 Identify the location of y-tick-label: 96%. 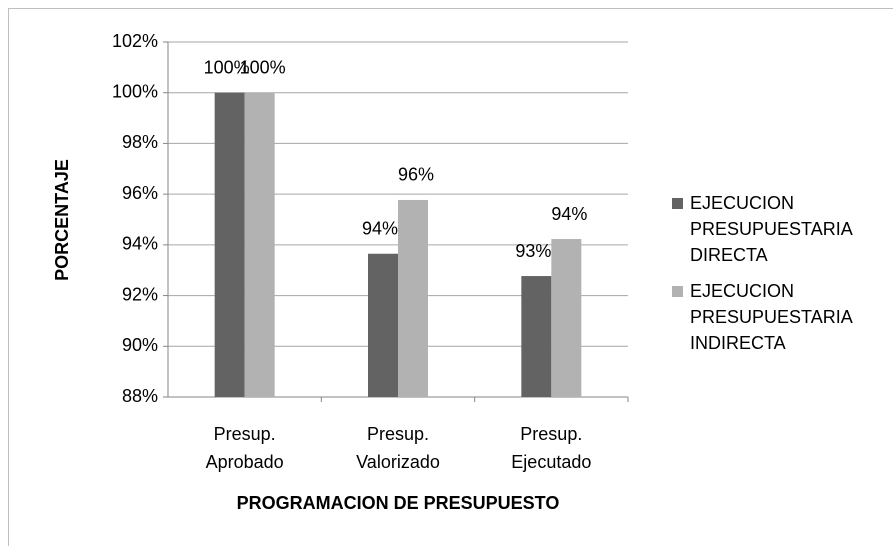
(140, 193).